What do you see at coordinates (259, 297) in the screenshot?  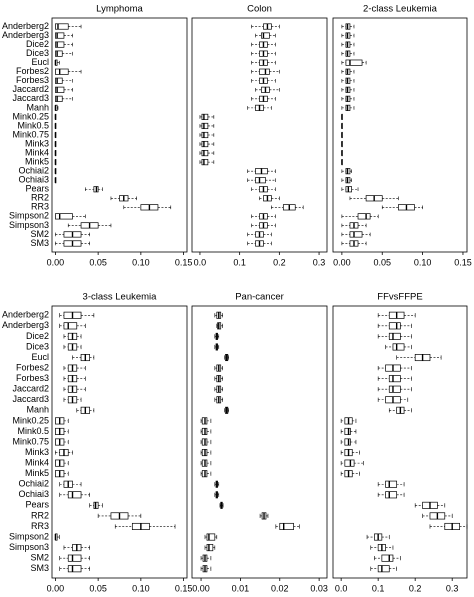 I see `panel-title: Pan-cancer` at bounding box center [259, 297].